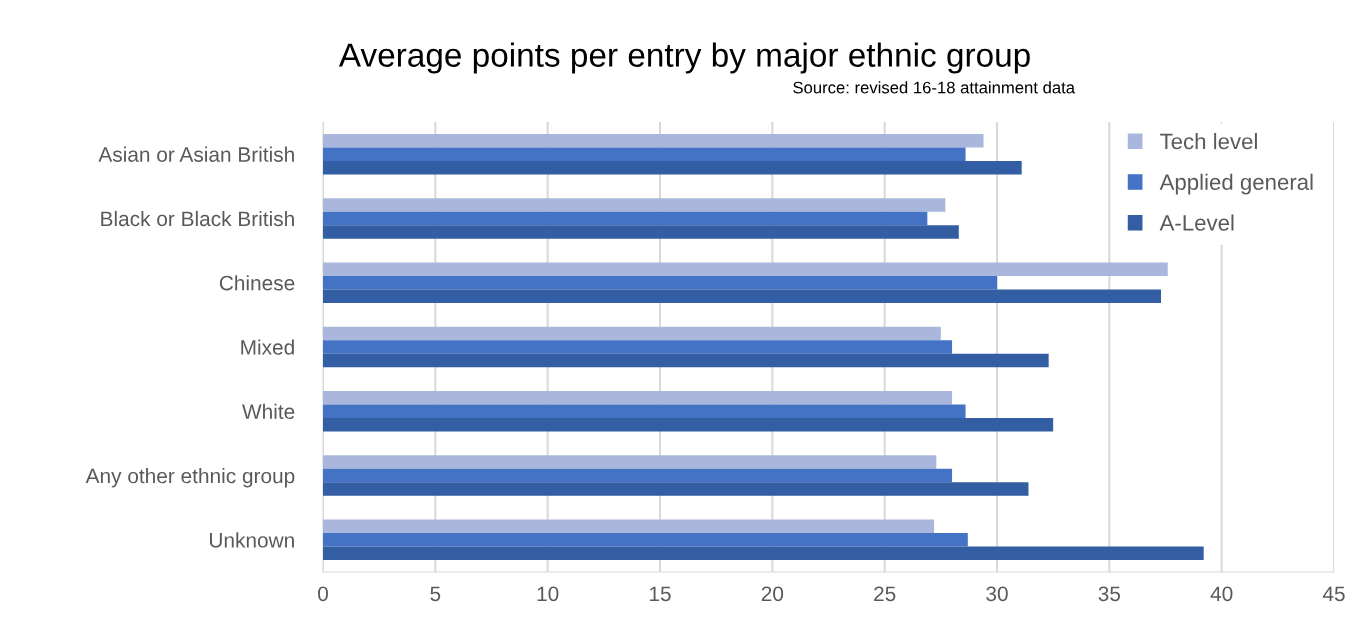 Image resolution: width=1352 pixels, height=619 pixels. Describe the element at coordinates (997, 594) in the screenshot. I see `x-tick-label: 30` at that location.